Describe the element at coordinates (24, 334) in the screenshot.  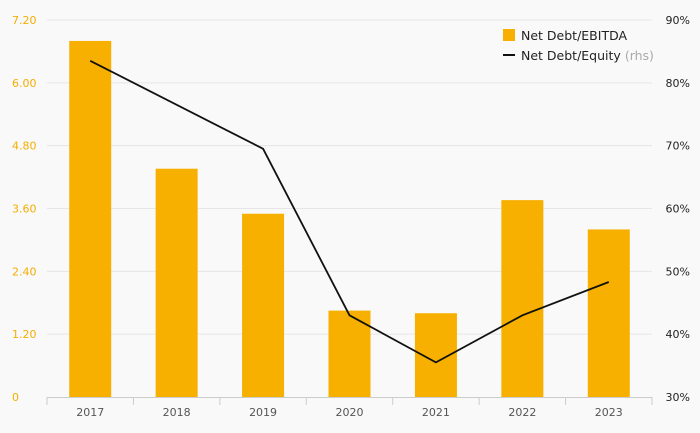
I see `left-axis-tick-label: 1.20` at that location.